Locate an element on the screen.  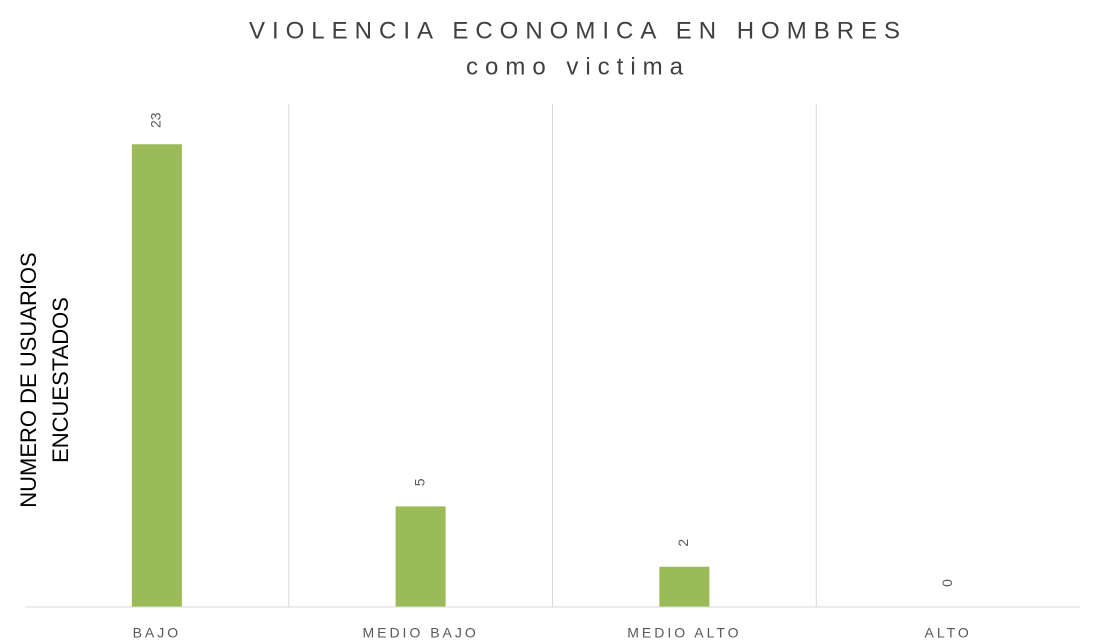
y-axis-label: ENCUESTADOS is located at coordinates (60, 380).